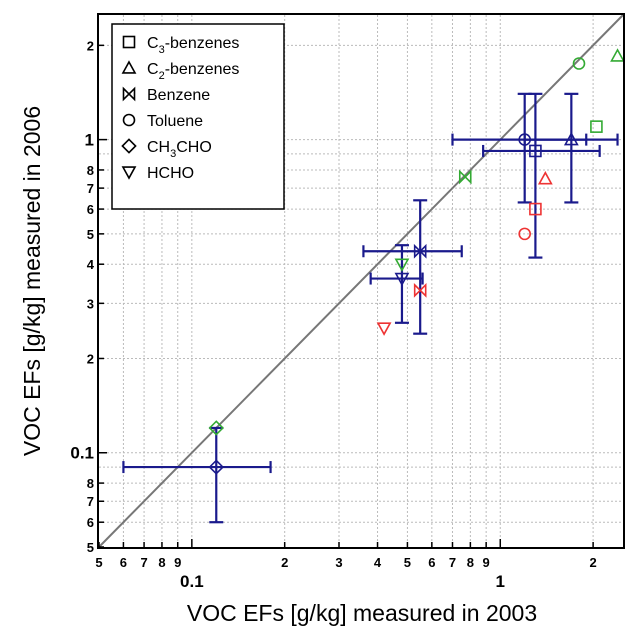  I want to click on legend-item: CH3CHO, so click(166, 149).